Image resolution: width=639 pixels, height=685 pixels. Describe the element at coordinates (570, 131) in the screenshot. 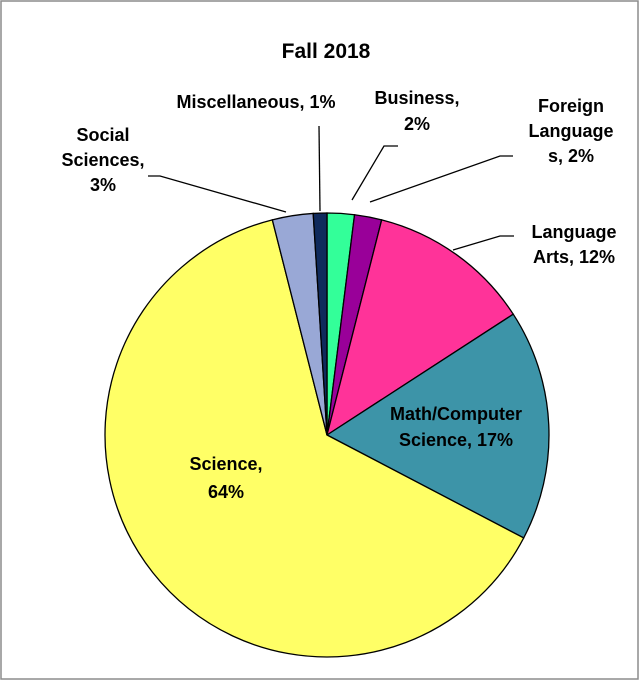

I see `data-label-foreign-languages: Foreign Language s, 2%` at that location.